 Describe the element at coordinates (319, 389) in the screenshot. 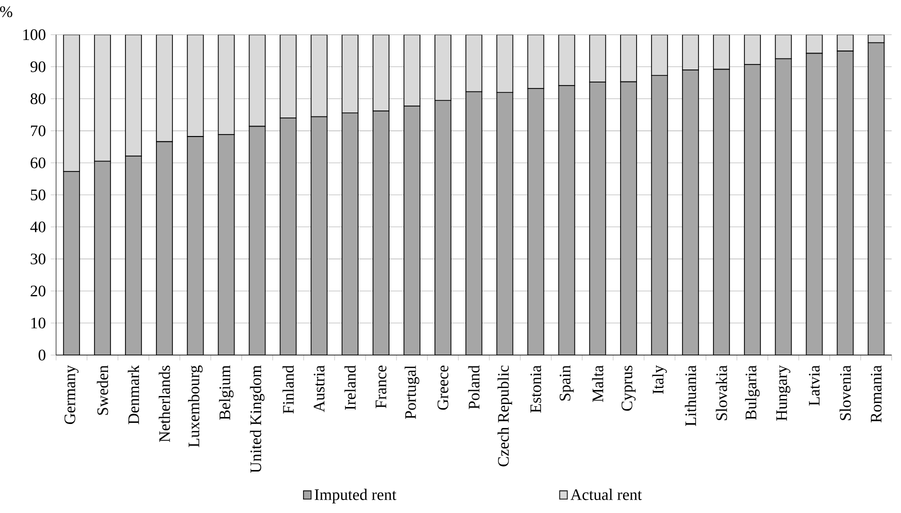

I see `x-tick-label: Austria` at that location.